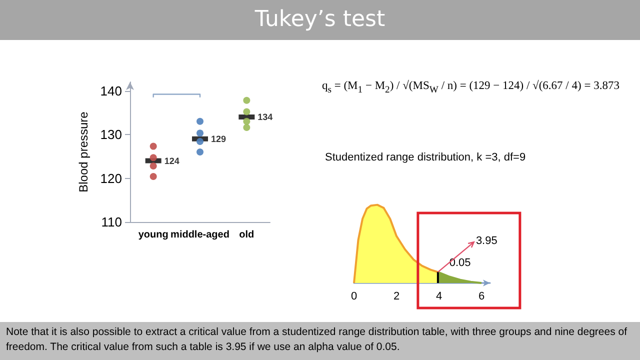 The width and height of the screenshot is (640, 360). Describe the element at coordinates (172, 161) in the screenshot. I see `data-label: 124` at that location.